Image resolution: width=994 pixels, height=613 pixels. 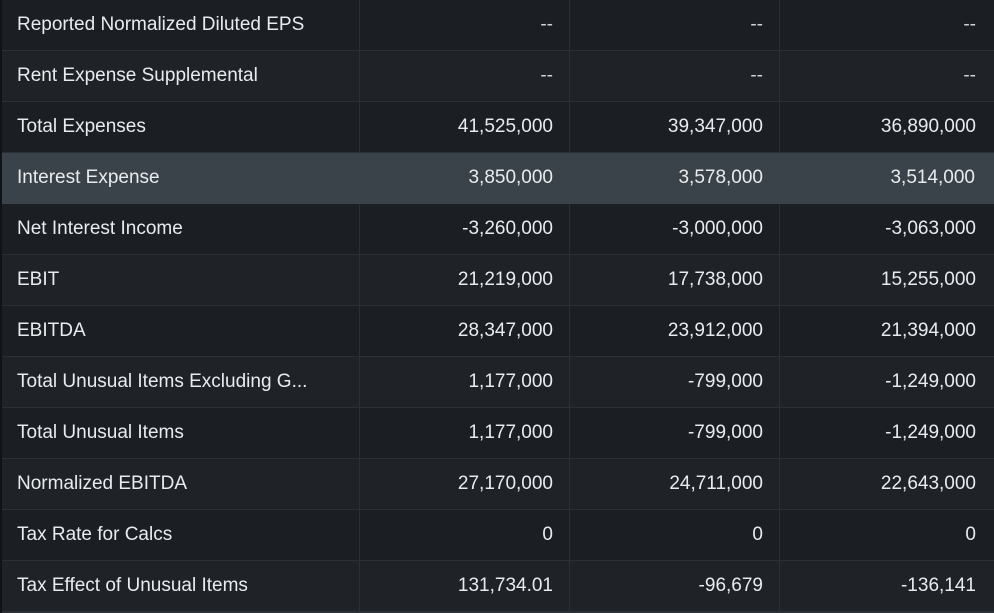 What do you see at coordinates (938, 585) in the screenshot?
I see `value-cell: -136,141` at bounding box center [938, 585].